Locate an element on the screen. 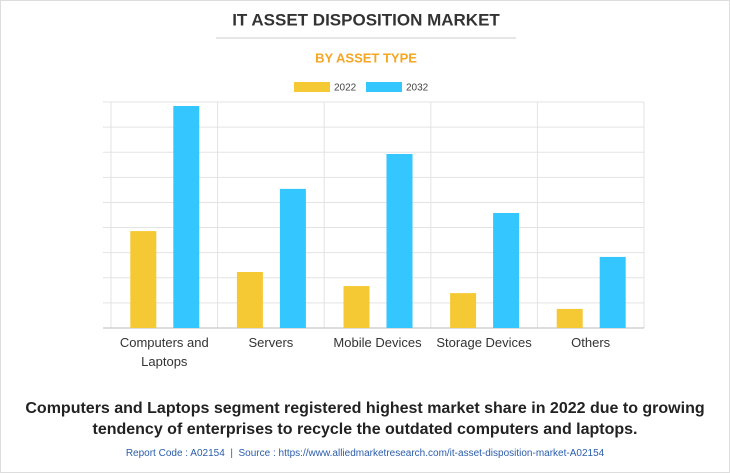 The image size is (730, 473). x-tick-label: Others is located at coordinates (591, 342).